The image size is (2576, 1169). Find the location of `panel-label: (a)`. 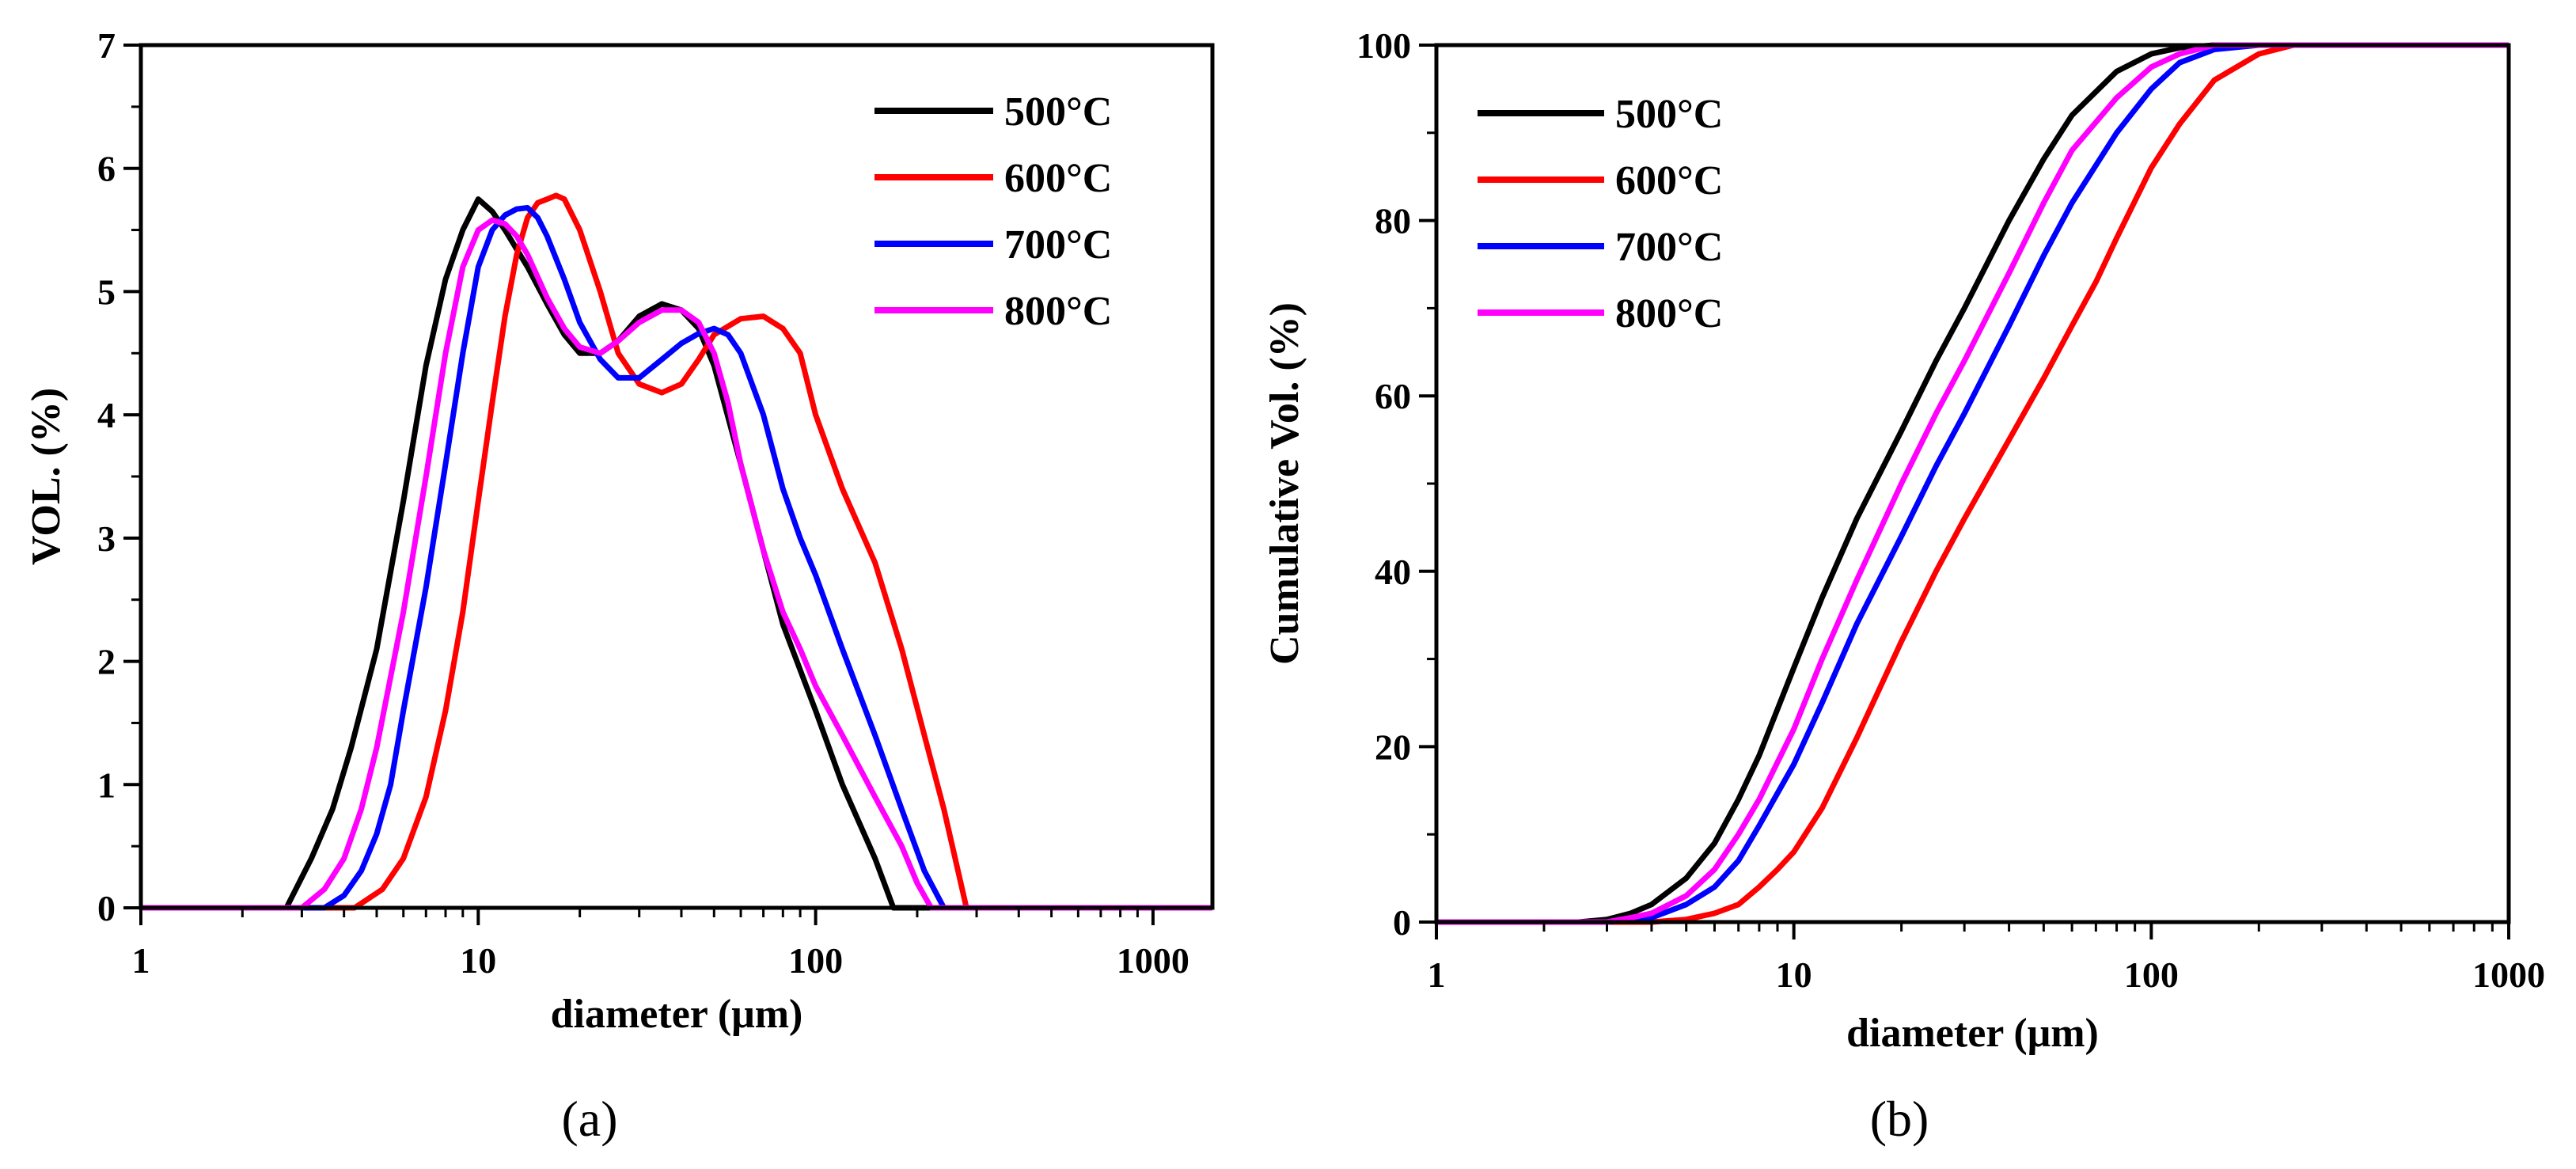

panel-label: (a) is located at coordinates (589, 1119).